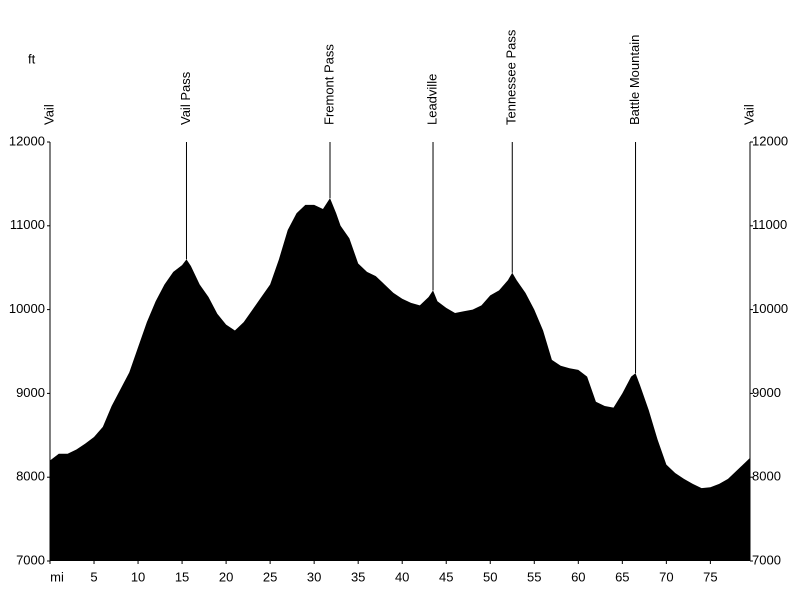 This screenshot has height=600, width=800. What do you see at coordinates (634, 80) in the screenshot?
I see `waypoint-label: Battle Mountain` at bounding box center [634, 80].